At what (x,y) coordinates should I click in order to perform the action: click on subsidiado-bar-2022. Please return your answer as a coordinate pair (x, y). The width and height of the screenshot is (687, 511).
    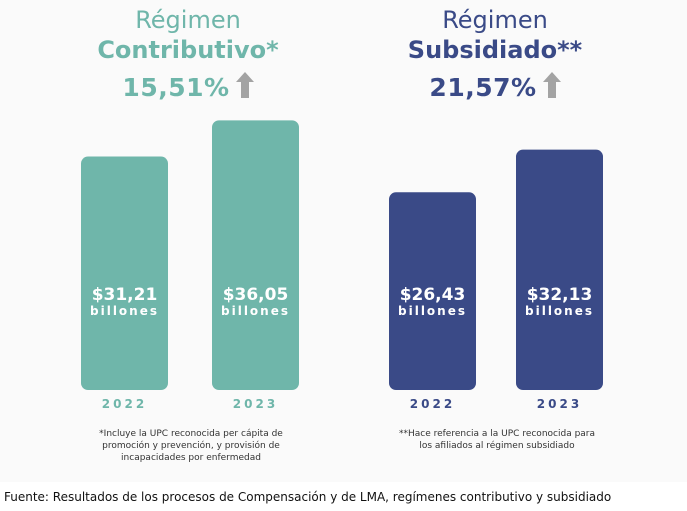
    Looking at the image, I should click on (432, 291).